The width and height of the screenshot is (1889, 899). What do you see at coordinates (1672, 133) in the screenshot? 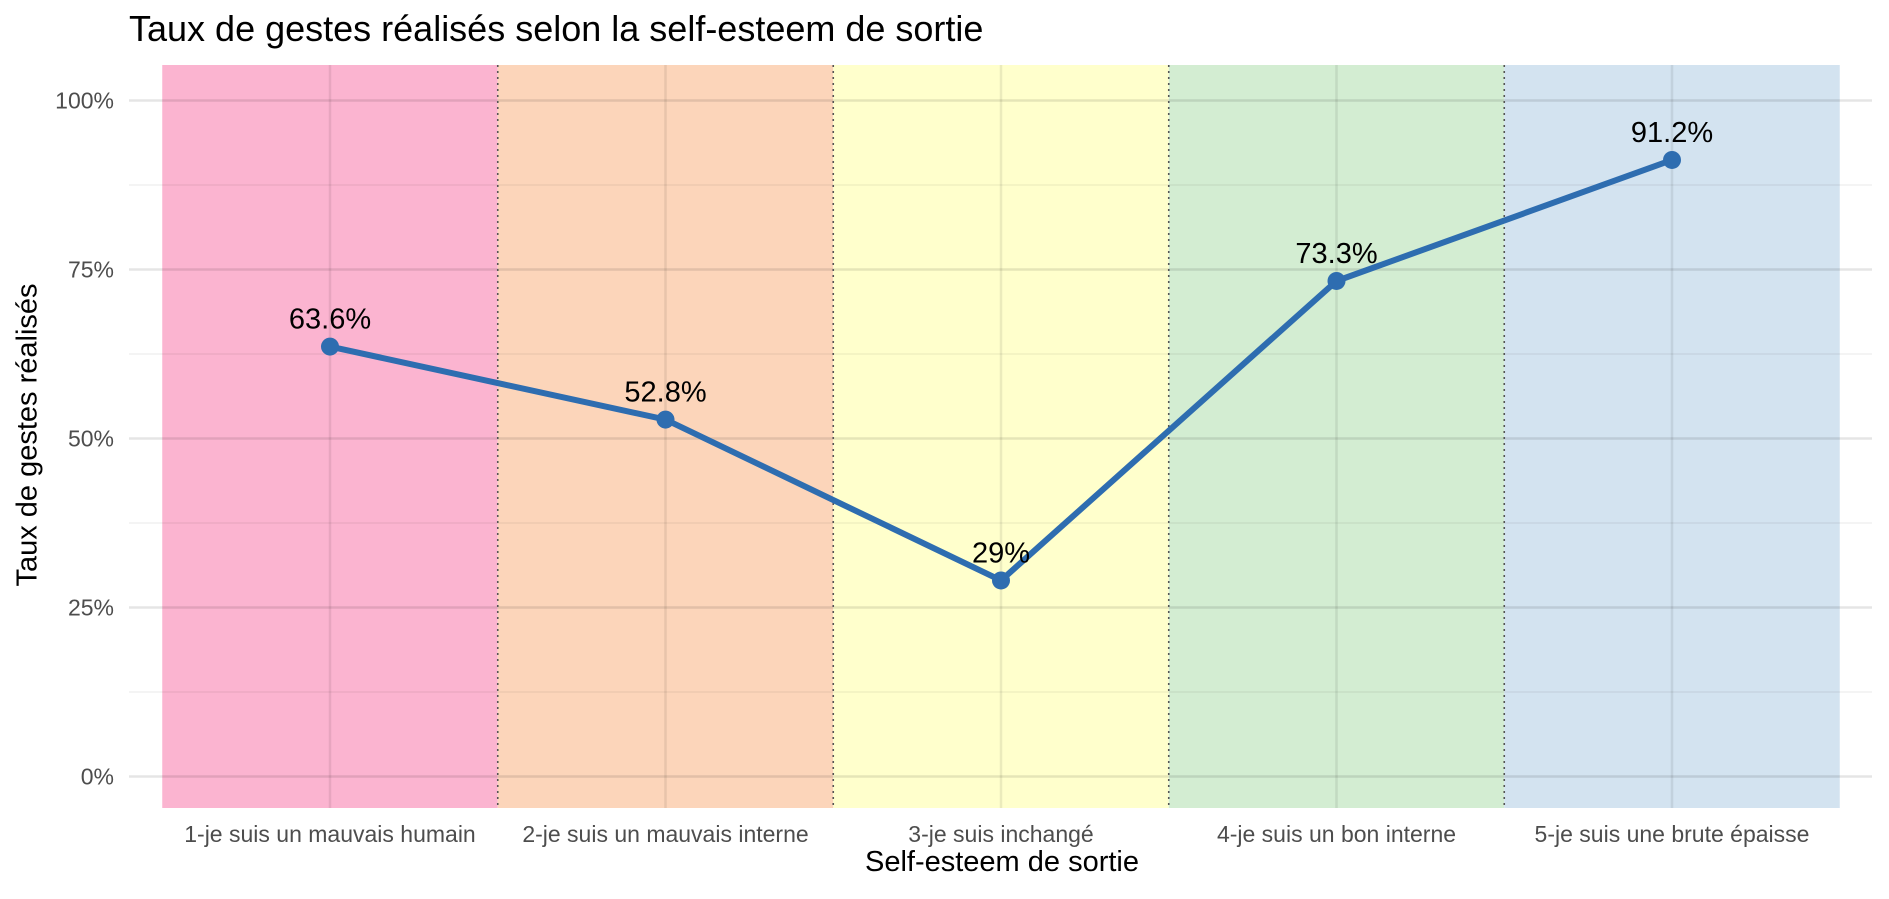
I see `data-label: 91.2%` at bounding box center [1672, 133].